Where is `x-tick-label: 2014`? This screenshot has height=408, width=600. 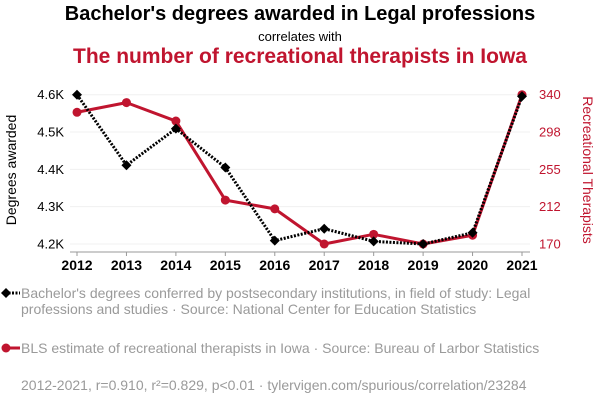
x-tick-label: 2014 is located at coordinates (175, 265).